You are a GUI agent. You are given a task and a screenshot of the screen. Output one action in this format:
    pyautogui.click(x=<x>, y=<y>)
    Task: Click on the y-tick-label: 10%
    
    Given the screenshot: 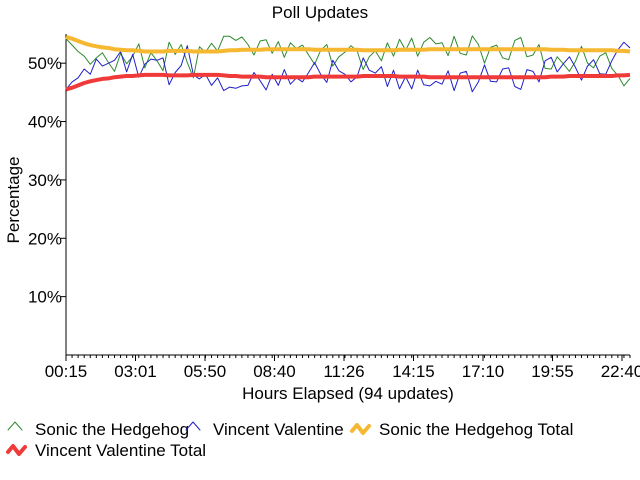 What is the action you would take?
    pyautogui.click(x=45, y=297)
    